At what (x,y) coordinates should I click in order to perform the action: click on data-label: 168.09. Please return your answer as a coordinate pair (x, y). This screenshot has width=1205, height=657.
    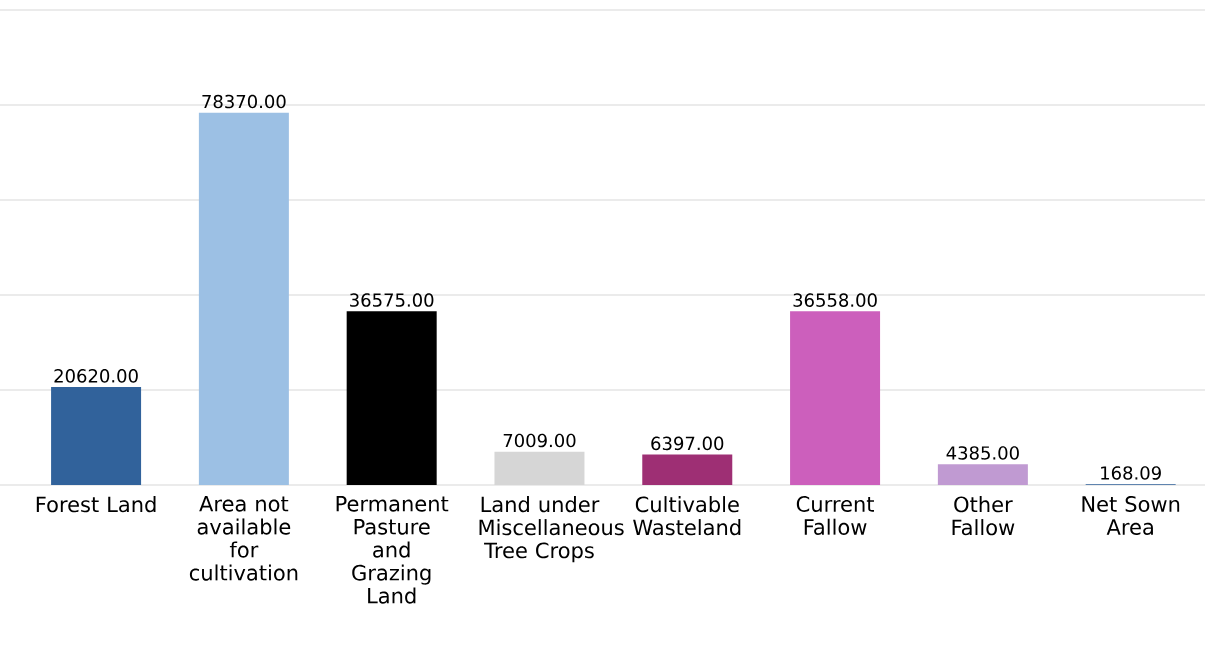
    Looking at the image, I should click on (1131, 473).